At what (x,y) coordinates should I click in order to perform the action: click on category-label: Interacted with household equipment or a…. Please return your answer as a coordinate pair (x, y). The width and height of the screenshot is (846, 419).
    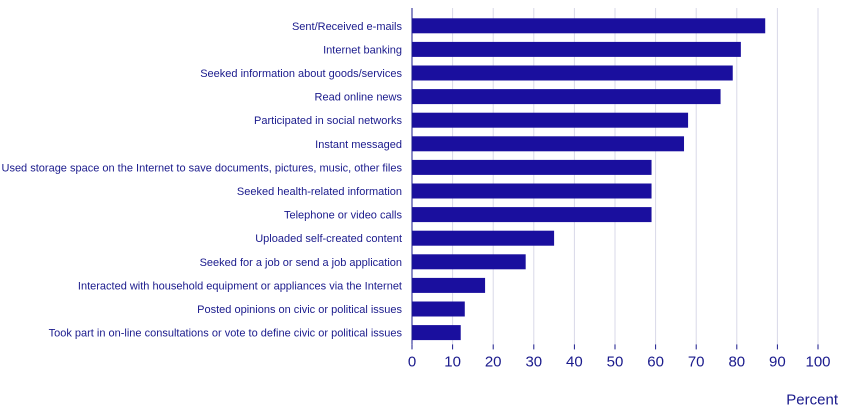
    Looking at the image, I should click on (240, 286).